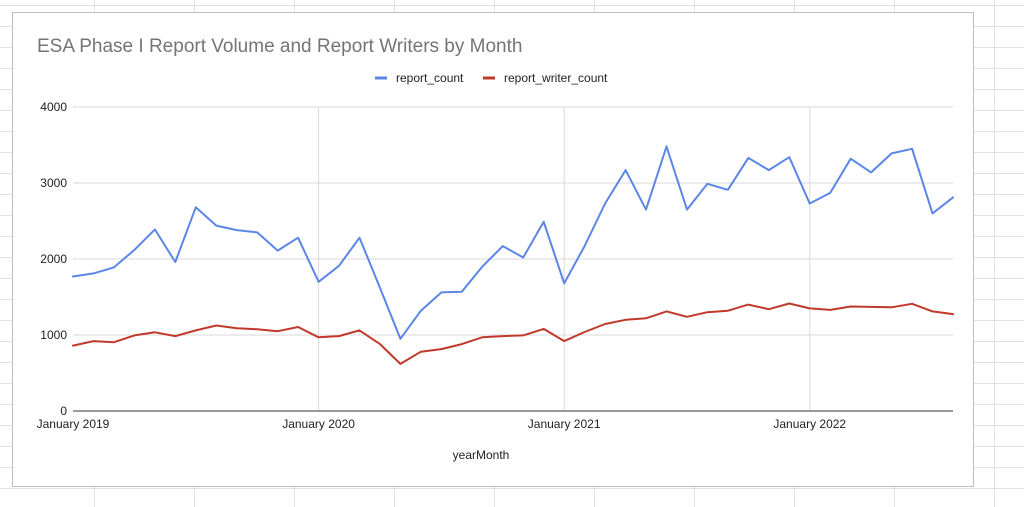  I want to click on y-axis-ticks: 0 1000 2000 3000 4000, so click(53, 259).